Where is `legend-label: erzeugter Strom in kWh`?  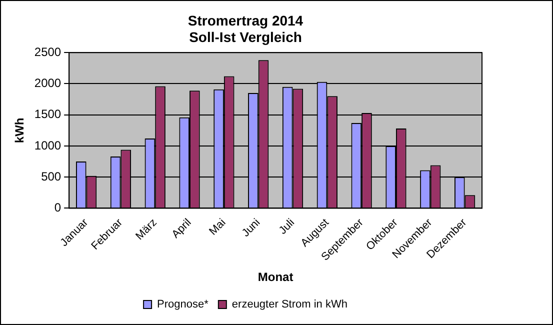 legend-label: erzeugter Strom in kWh is located at coordinates (290, 304).